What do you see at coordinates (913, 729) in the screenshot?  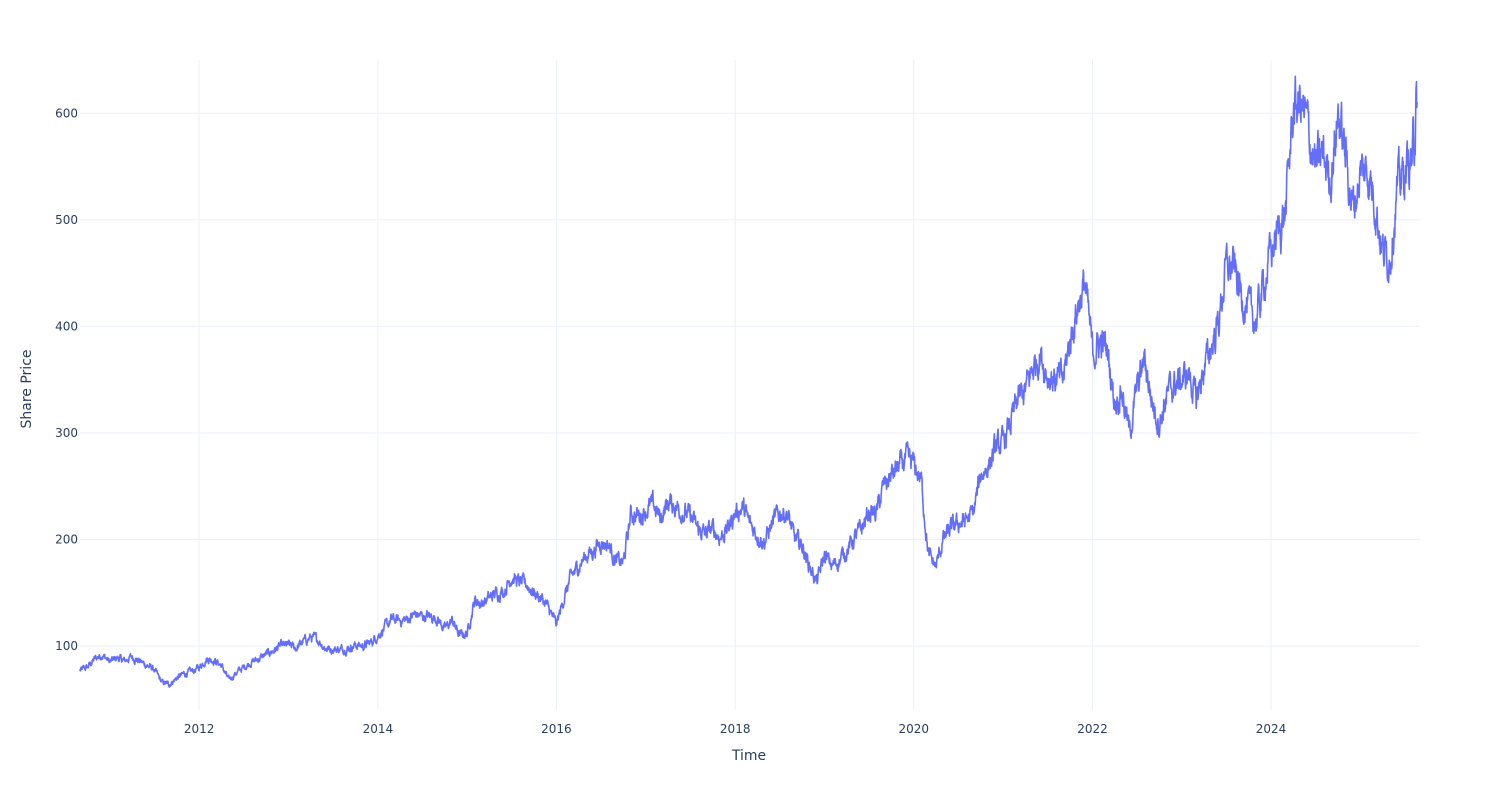 I see `x-tick-label: 2020` at bounding box center [913, 729].